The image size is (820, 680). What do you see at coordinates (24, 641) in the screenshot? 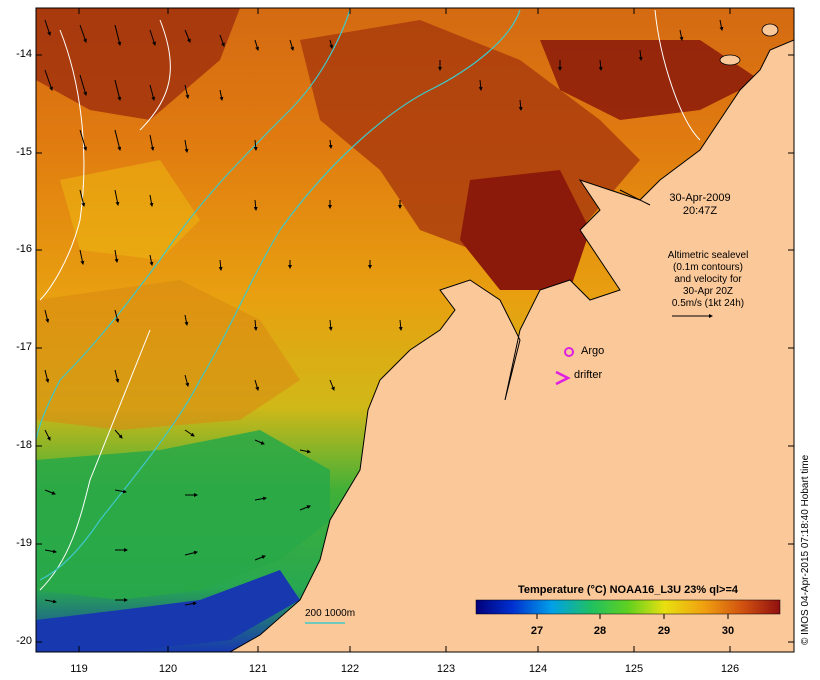
I see `y-axis-label: -20` at bounding box center [24, 641].